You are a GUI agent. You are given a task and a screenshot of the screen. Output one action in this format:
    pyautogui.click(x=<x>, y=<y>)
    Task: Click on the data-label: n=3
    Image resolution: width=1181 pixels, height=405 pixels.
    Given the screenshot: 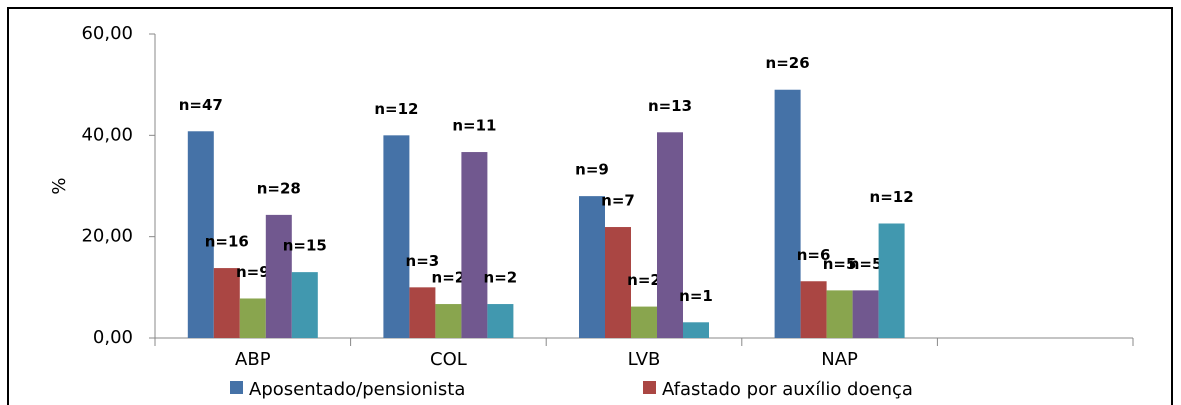 What is the action you would take?
    pyautogui.click(x=423, y=261)
    